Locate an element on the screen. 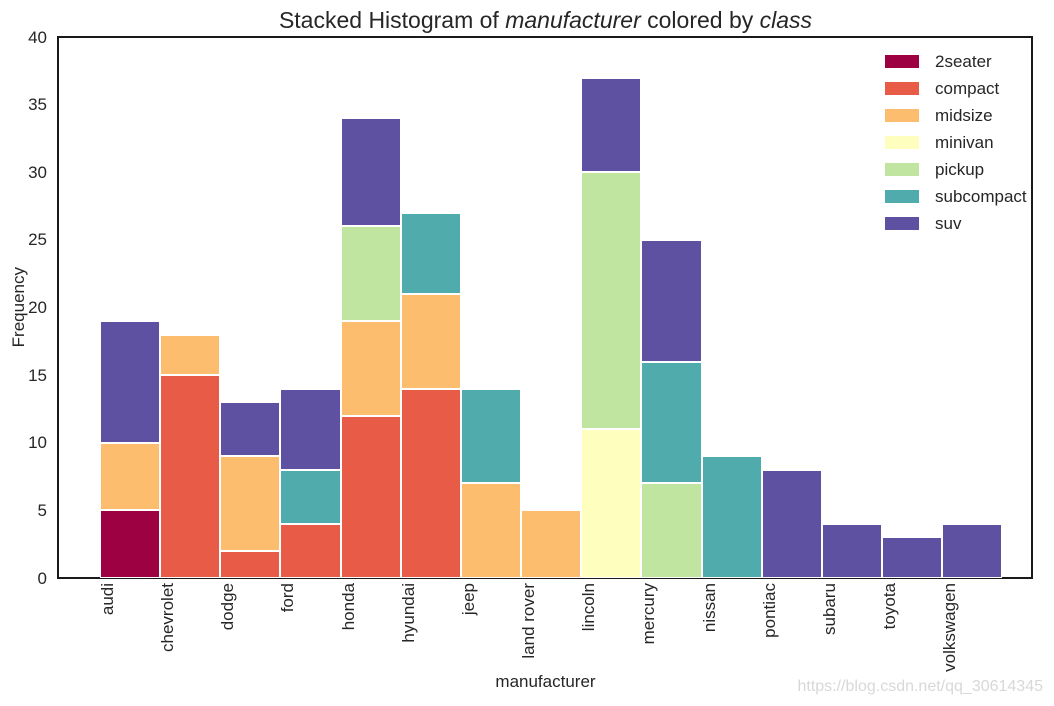 The height and width of the screenshot is (706, 1054). bar-segment-lincoln-pickup is located at coordinates (611, 301).